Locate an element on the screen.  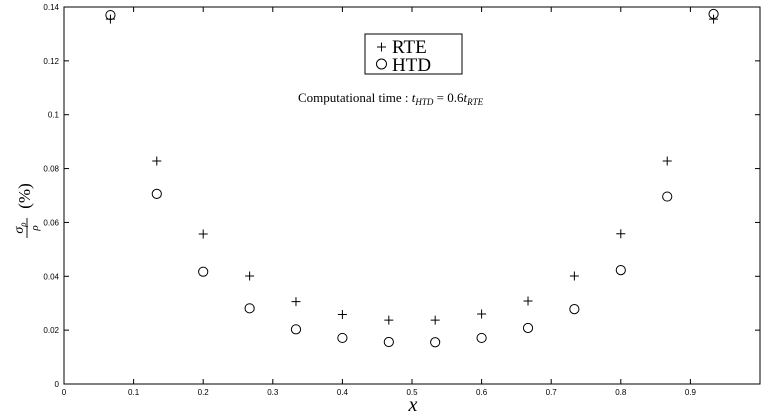
y-label-denominator: ρ is located at coordinates (35, 228).